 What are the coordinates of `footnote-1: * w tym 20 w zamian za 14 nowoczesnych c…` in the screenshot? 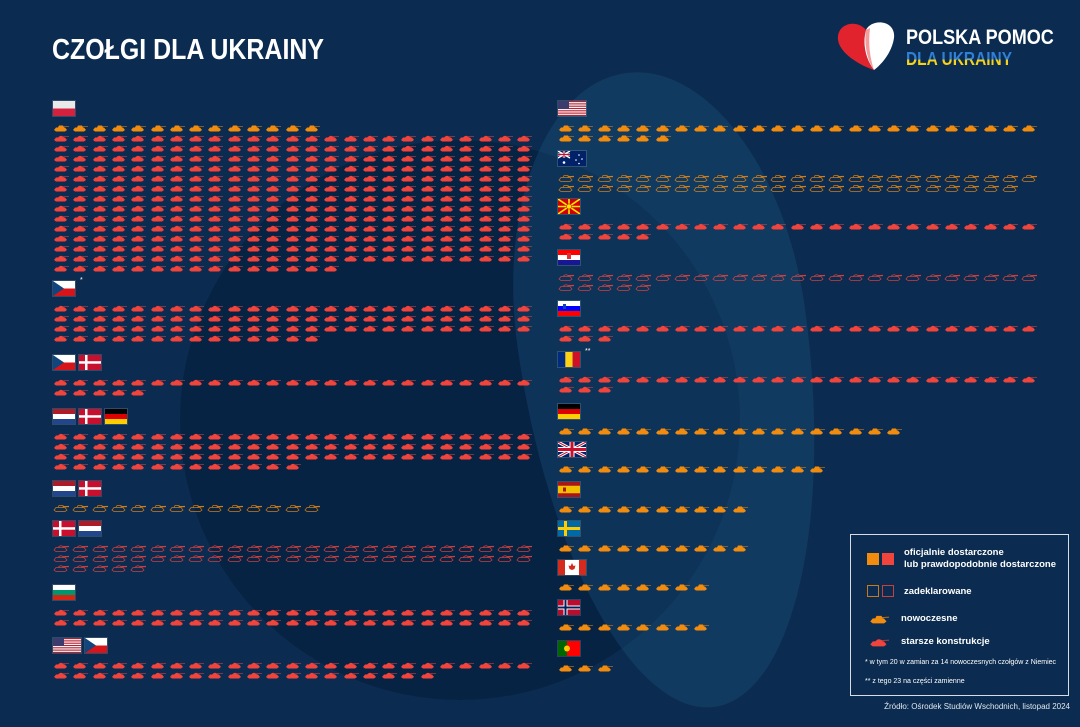 It's located at (961, 662).